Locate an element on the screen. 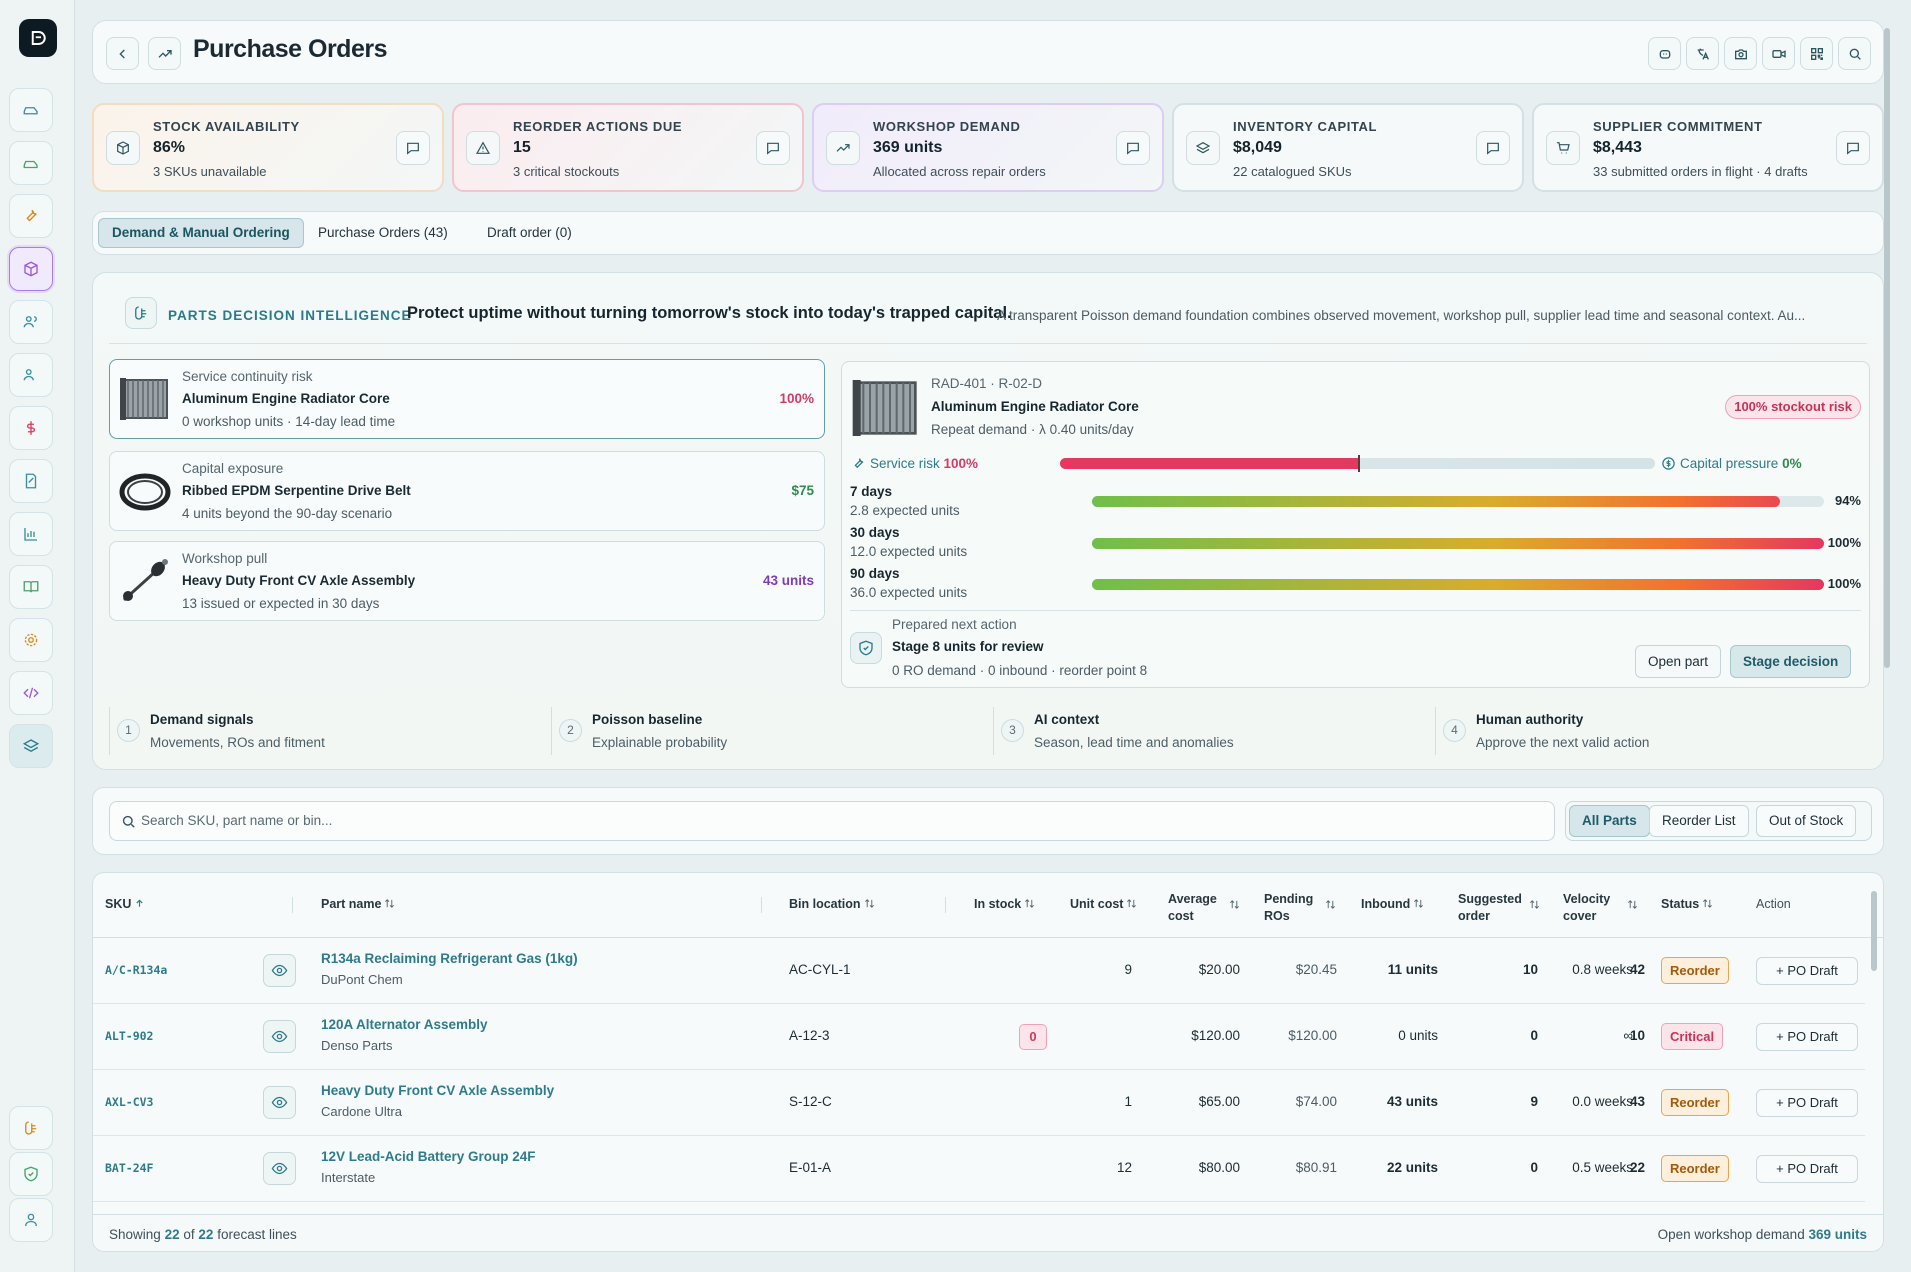  comment-icon is located at coordinates (1133, 148).